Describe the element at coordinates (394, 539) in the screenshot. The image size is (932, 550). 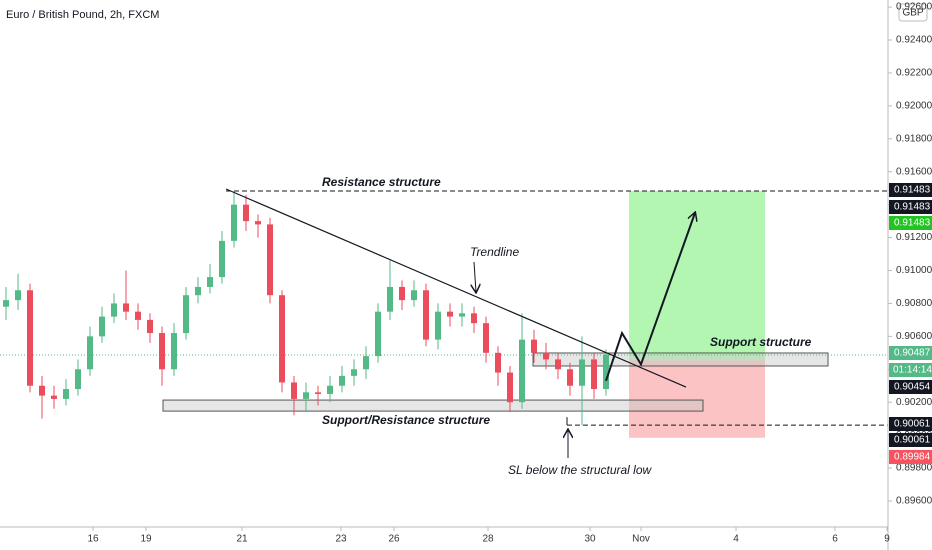
I see `x-tick-label: 26` at that location.